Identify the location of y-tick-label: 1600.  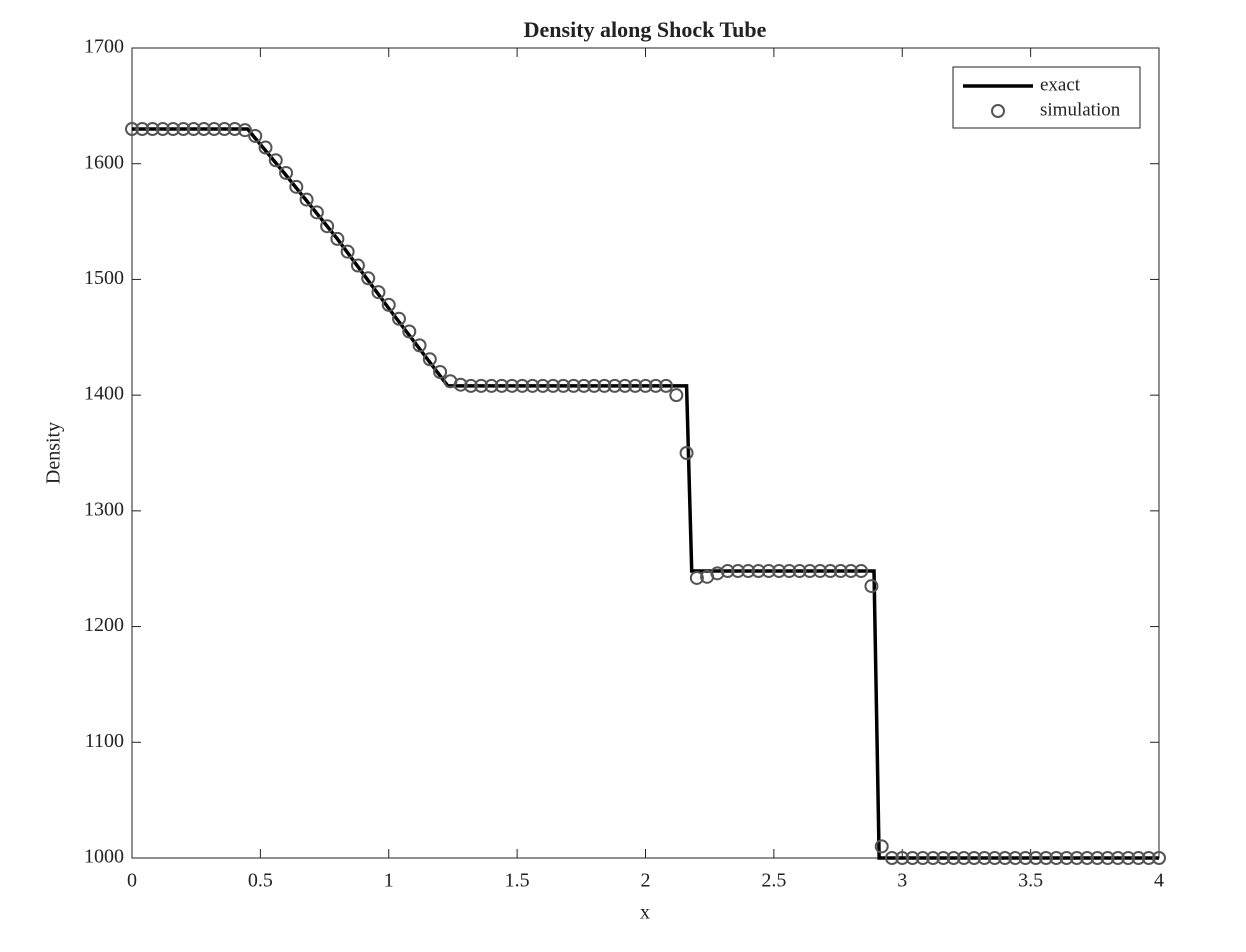
(104, 162).